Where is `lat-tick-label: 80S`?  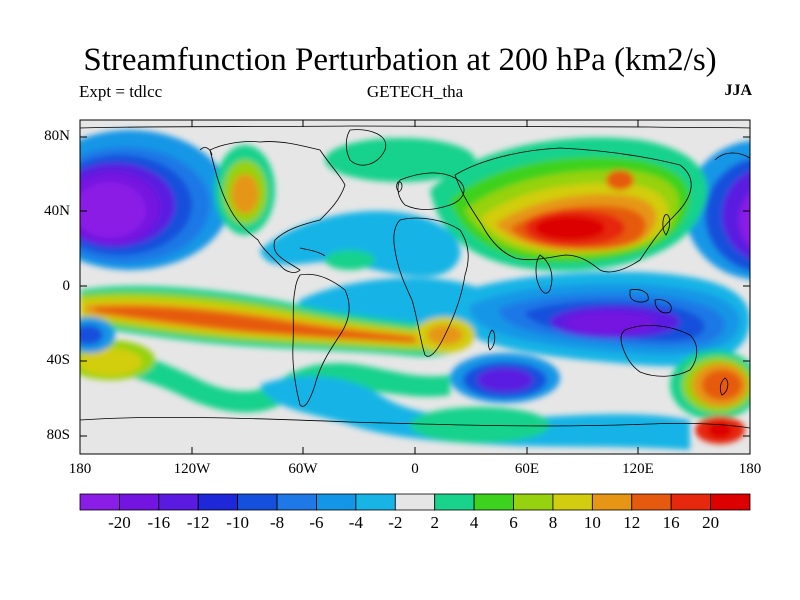
lat-tick-label: 80S is located at coordinates (58, 435).